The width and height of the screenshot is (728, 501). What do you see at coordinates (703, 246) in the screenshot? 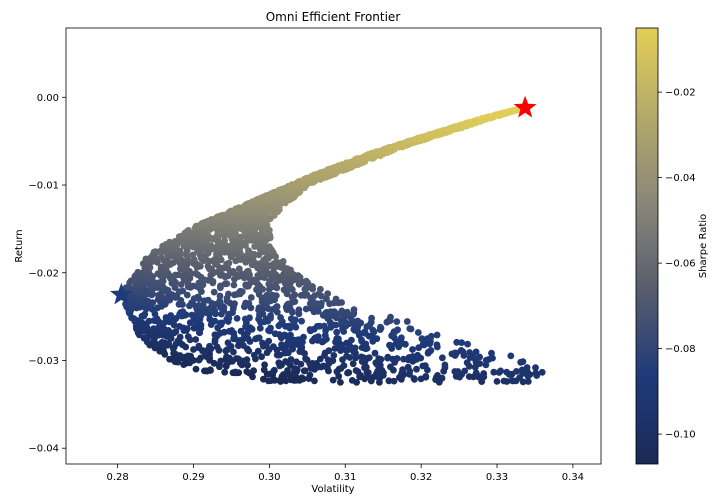
I see `colorbar-label: Sharpe Ratio` at bounding box center [703, 246].